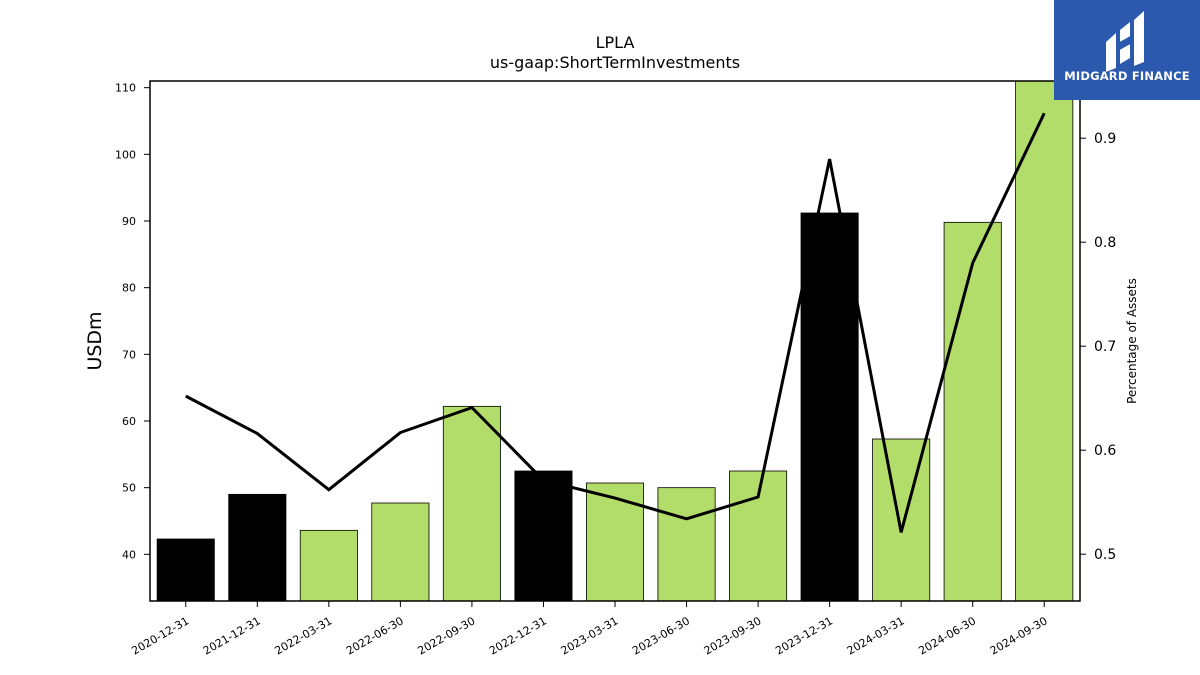  Describe the element at coordinates (1127, 76) in the screenshot. I see `logo-text: MIDGARD FINANCE` at that location.